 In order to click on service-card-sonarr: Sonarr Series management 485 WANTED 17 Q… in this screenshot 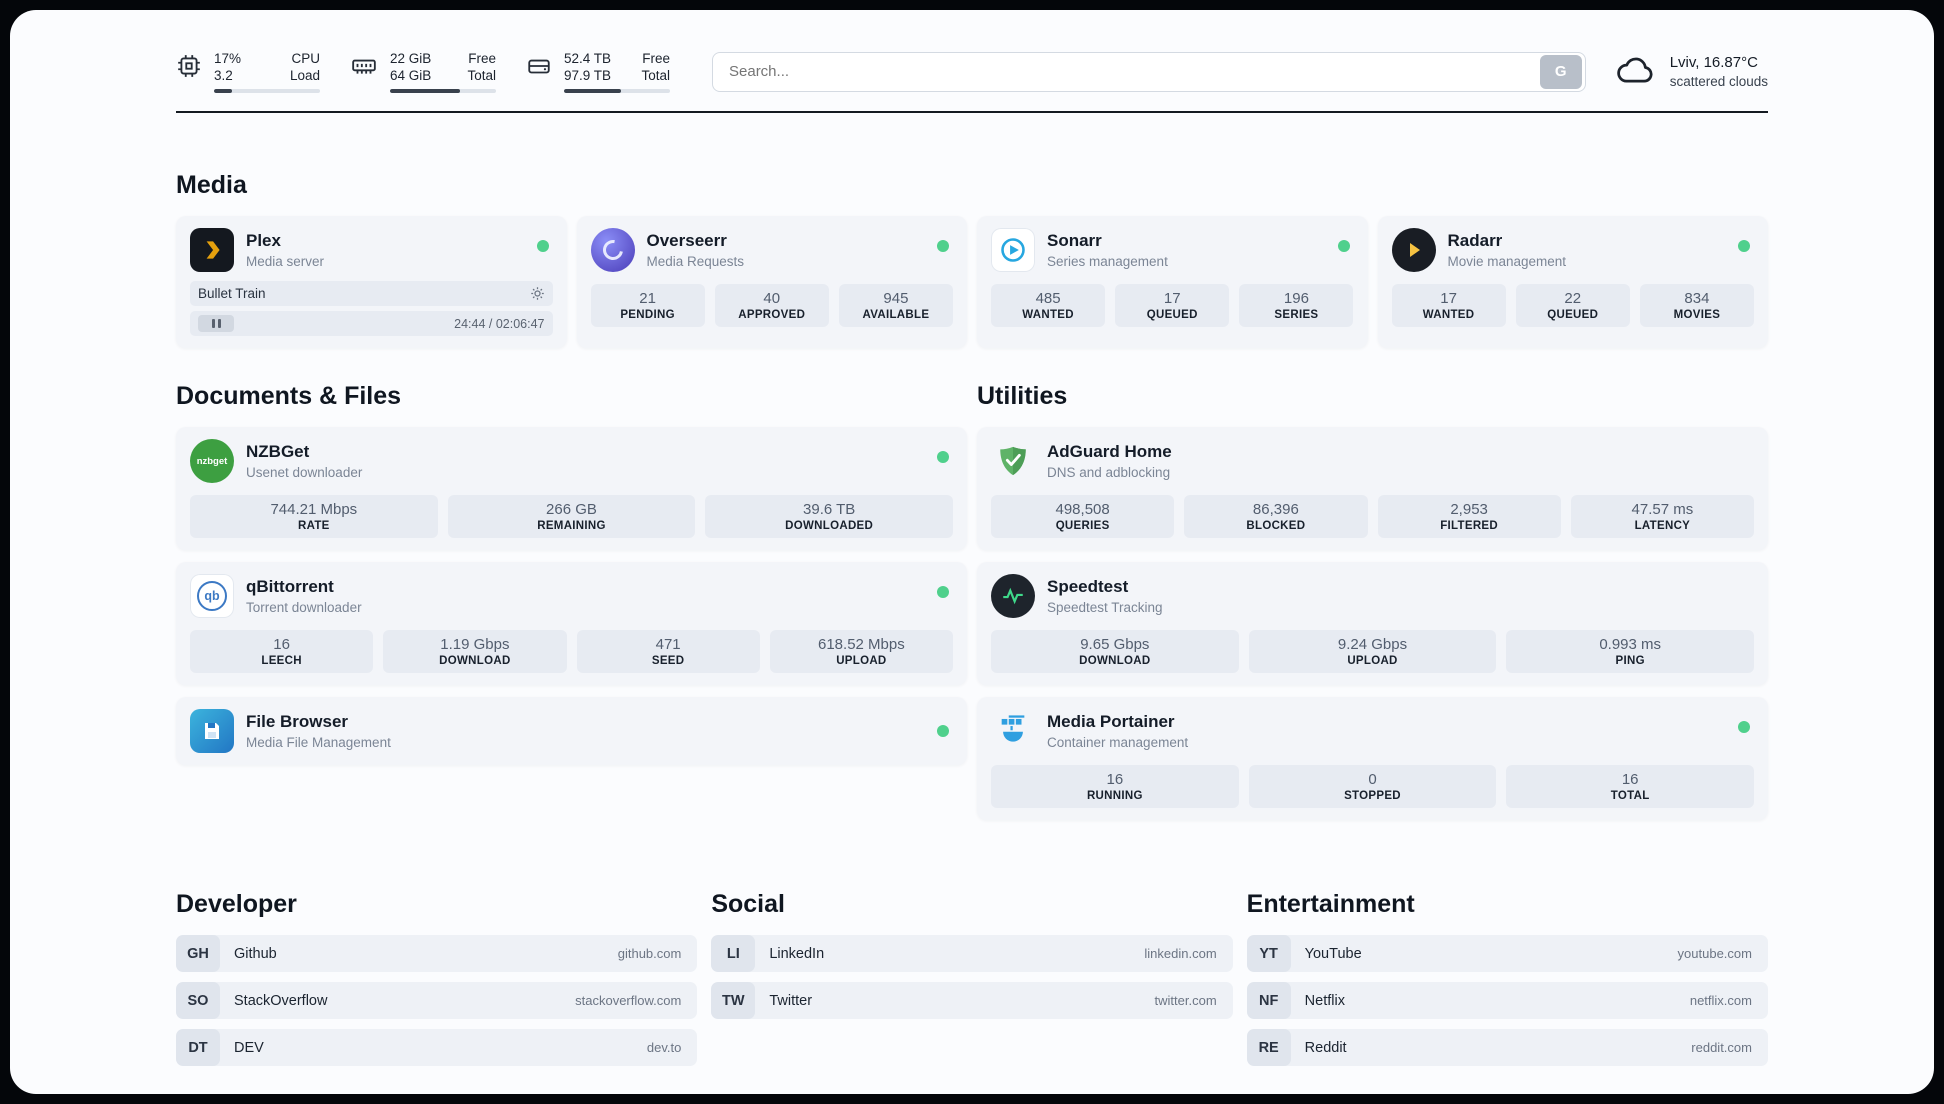, I will do `click(1172, 282)`.